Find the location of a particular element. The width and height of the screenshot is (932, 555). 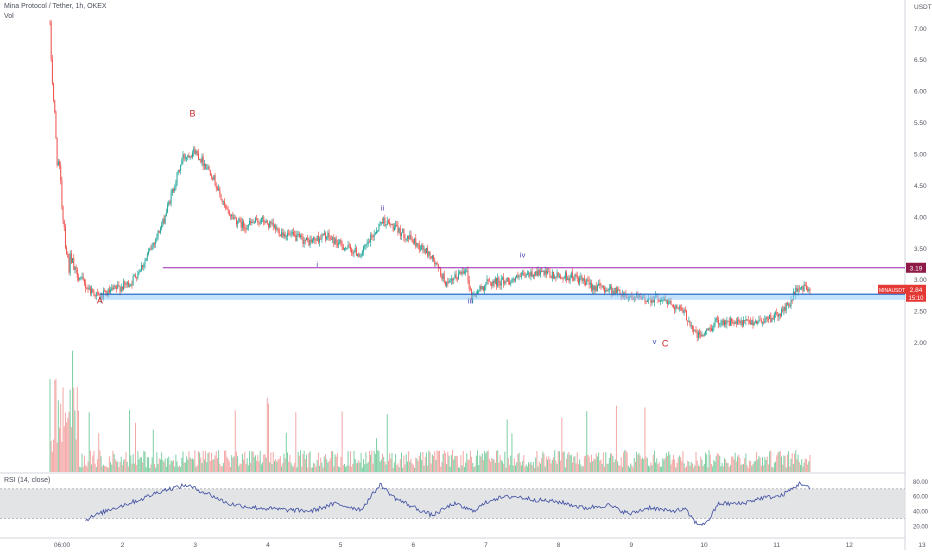

price-tick-label: 2.50 is located at coordinates (920, 312).